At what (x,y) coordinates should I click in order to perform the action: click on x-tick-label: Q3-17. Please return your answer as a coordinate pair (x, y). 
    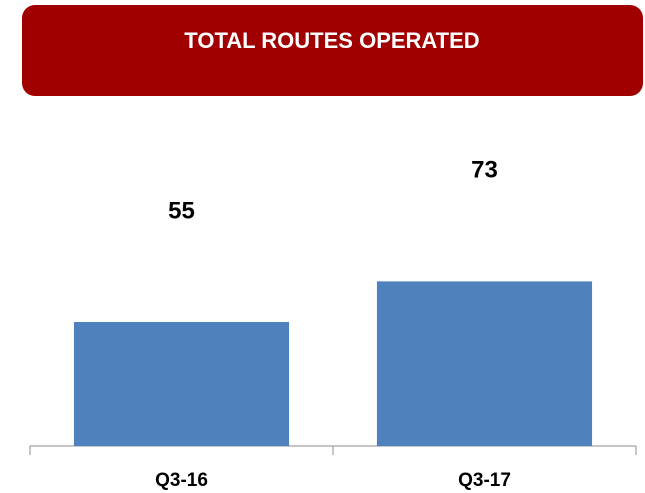
    Looking at the image, I should click on (484, 480).